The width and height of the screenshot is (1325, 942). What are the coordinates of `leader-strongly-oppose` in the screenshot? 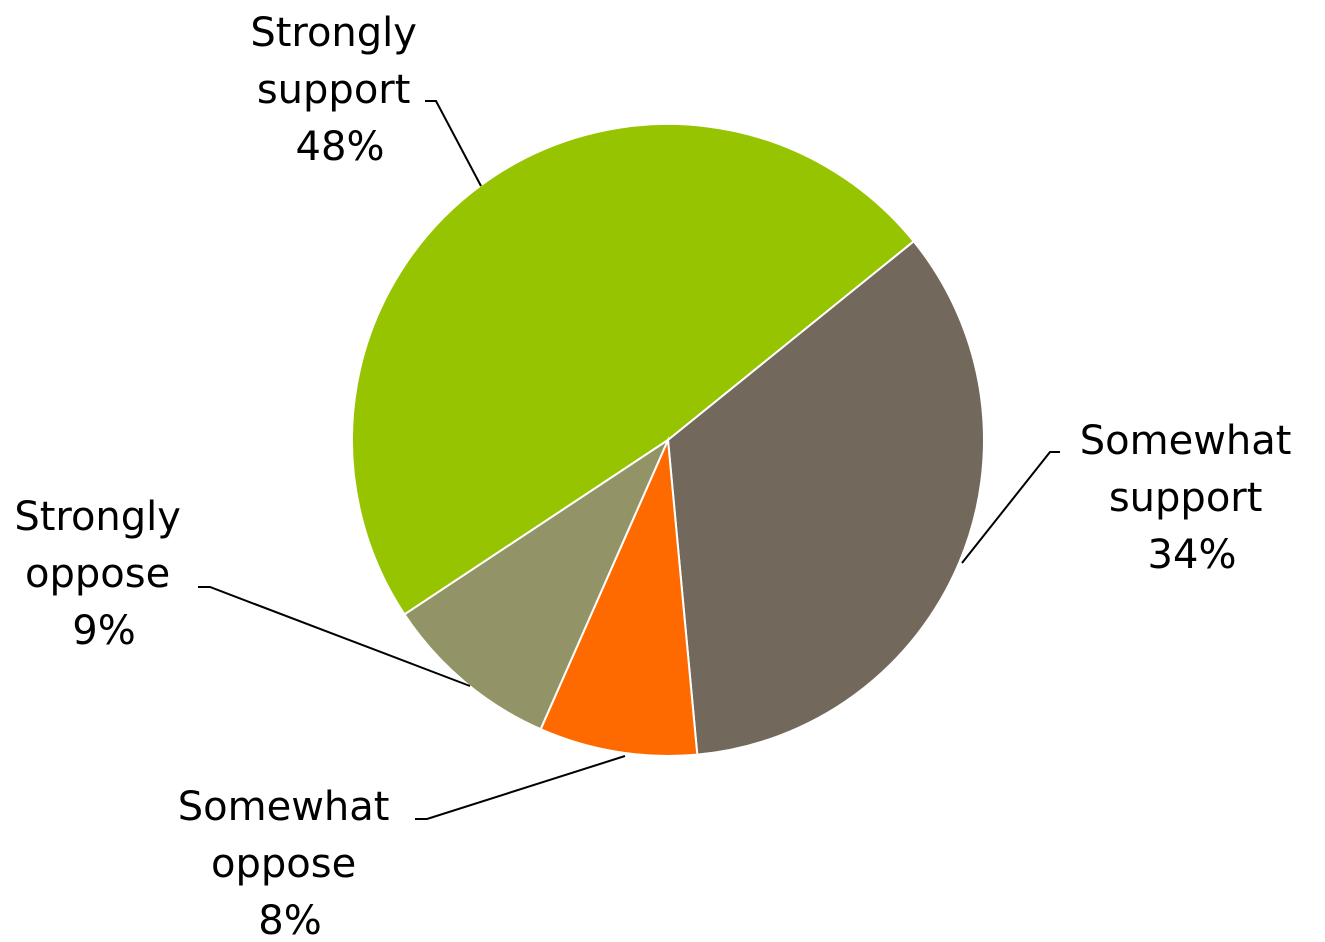 It's located at (334, 636).